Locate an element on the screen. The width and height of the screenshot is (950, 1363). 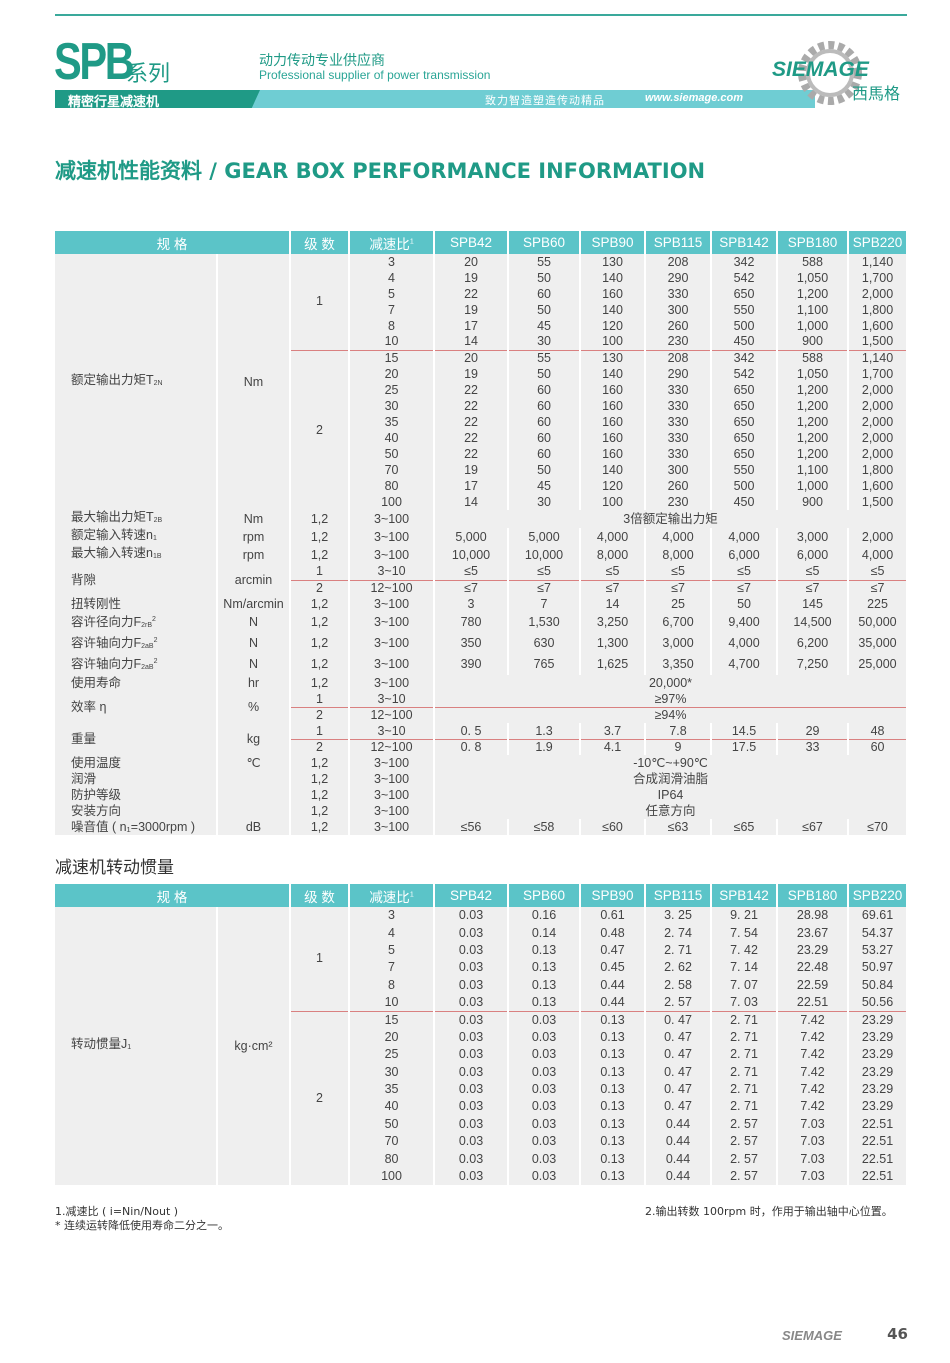
value-cell: ≤7 is located at coordinates (472, 587).